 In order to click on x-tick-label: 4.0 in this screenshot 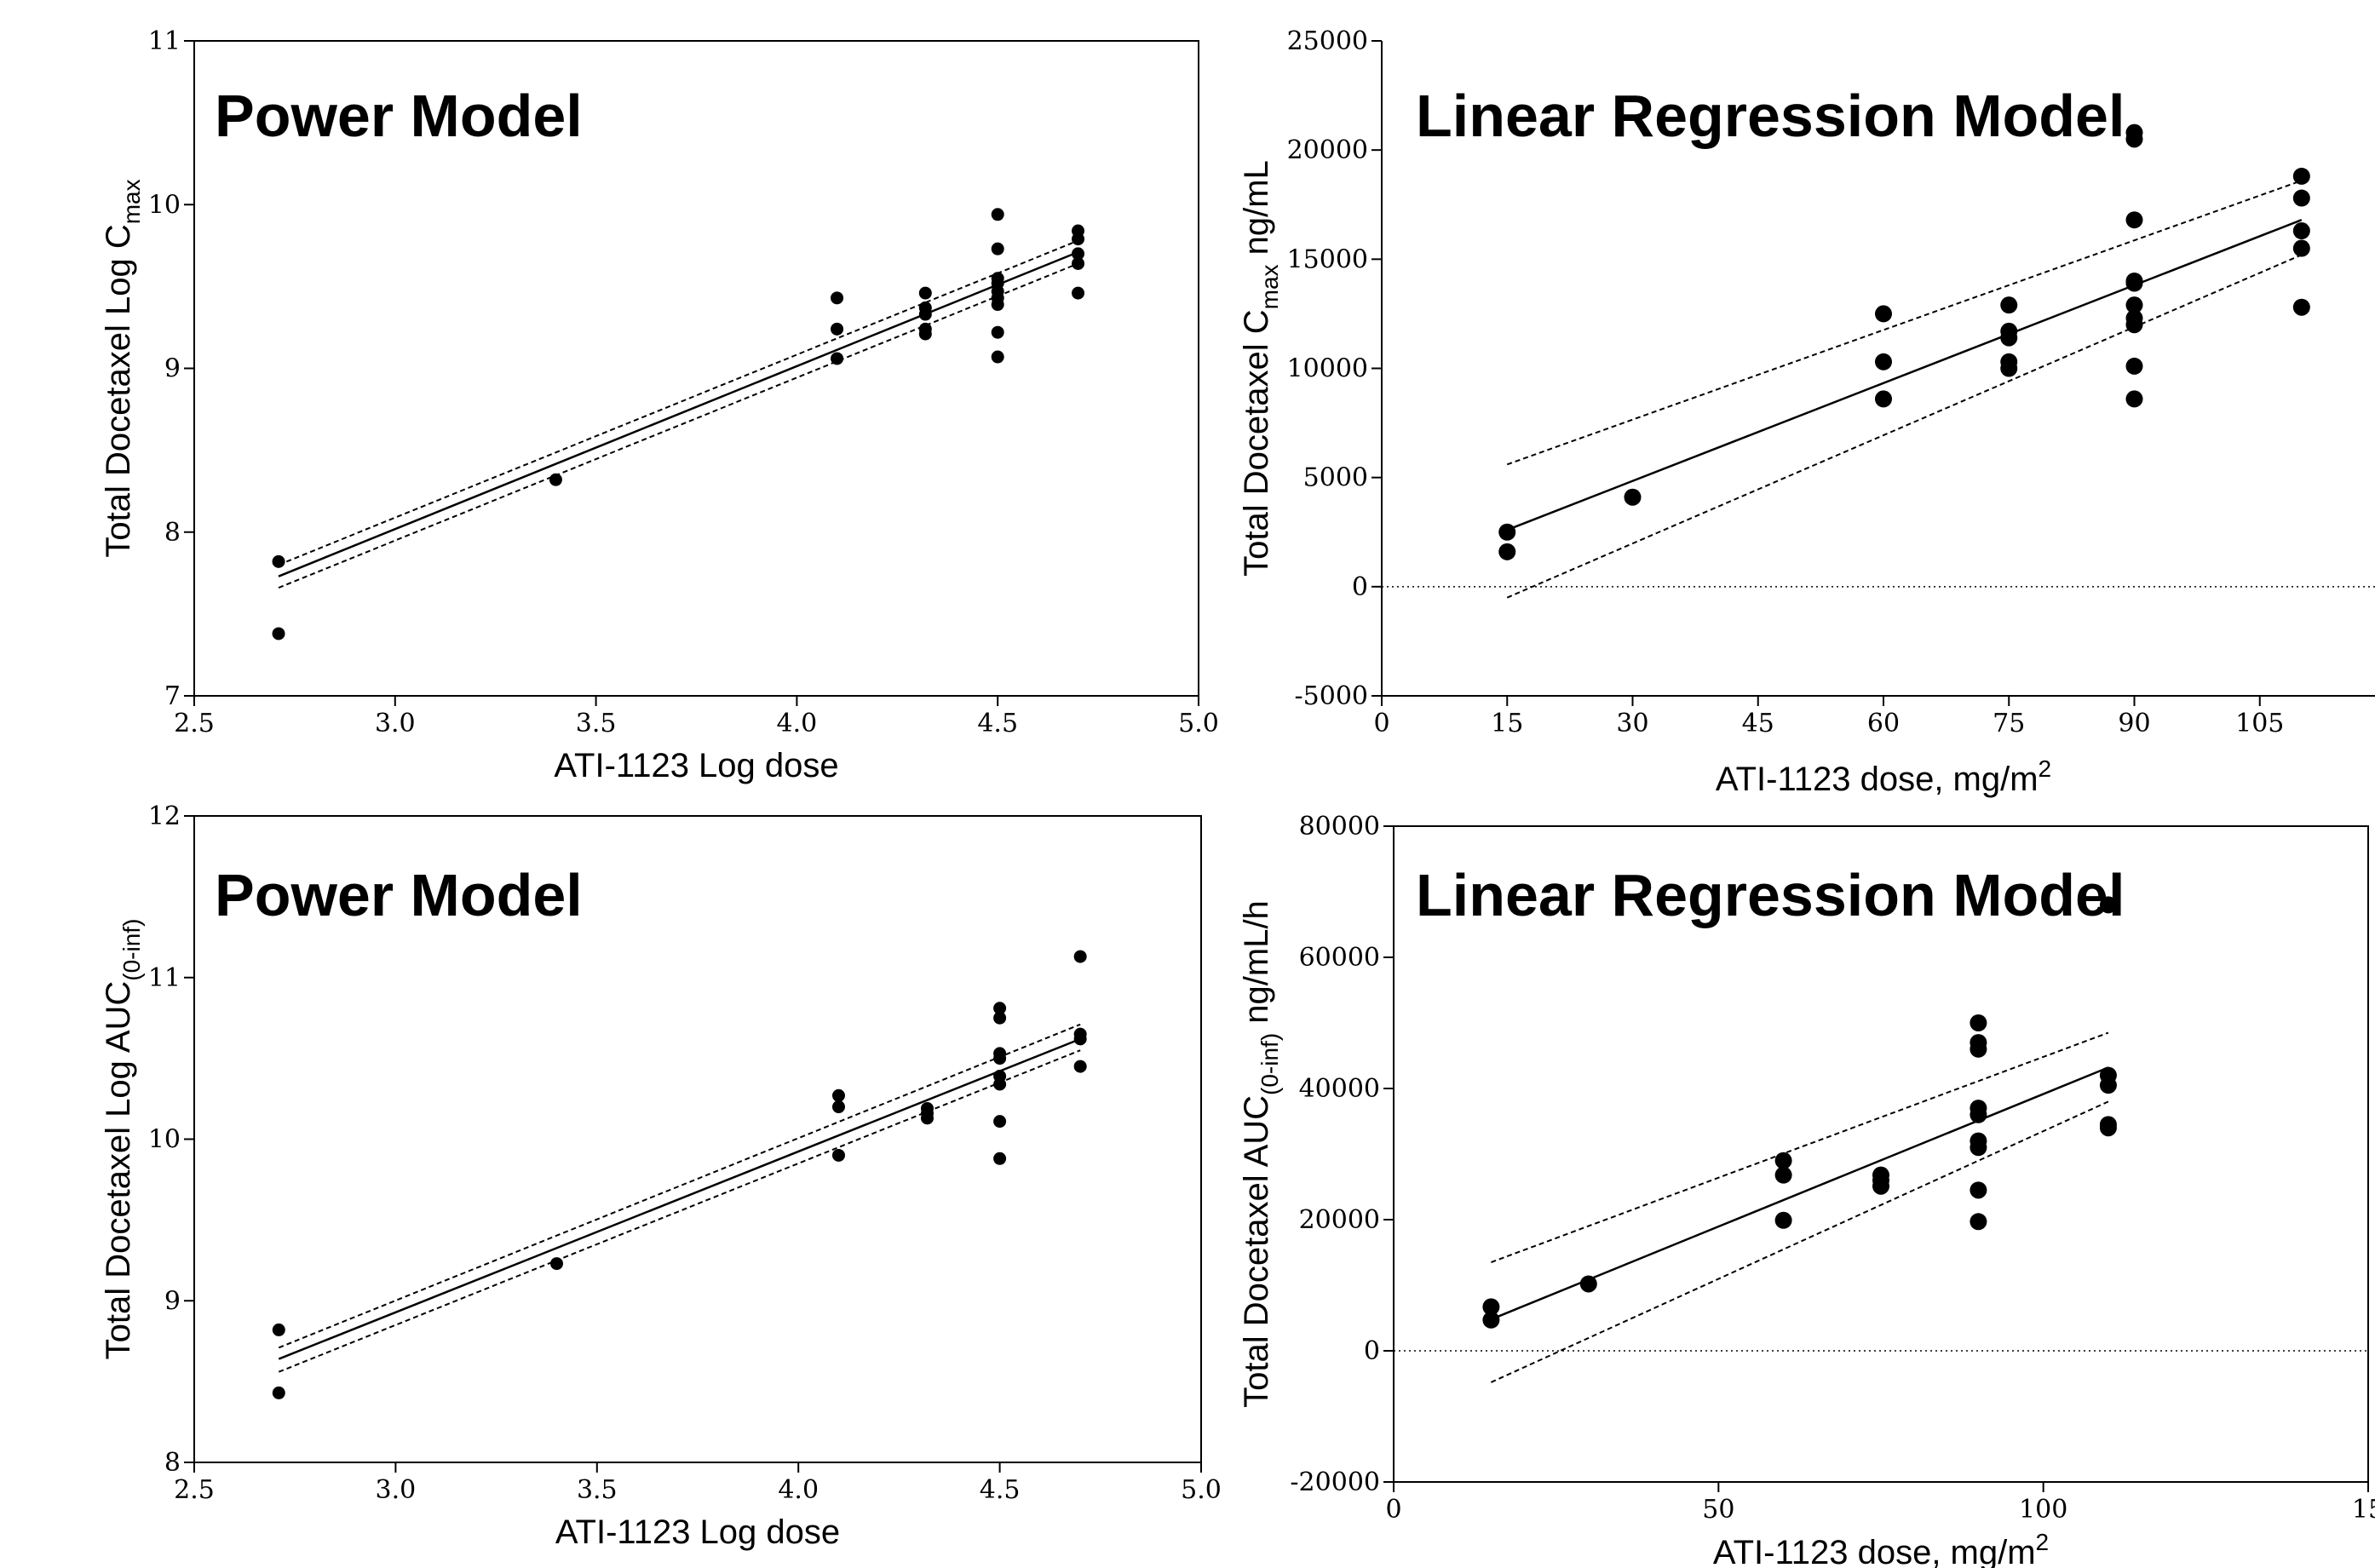, I will do `click(797, 723)`.